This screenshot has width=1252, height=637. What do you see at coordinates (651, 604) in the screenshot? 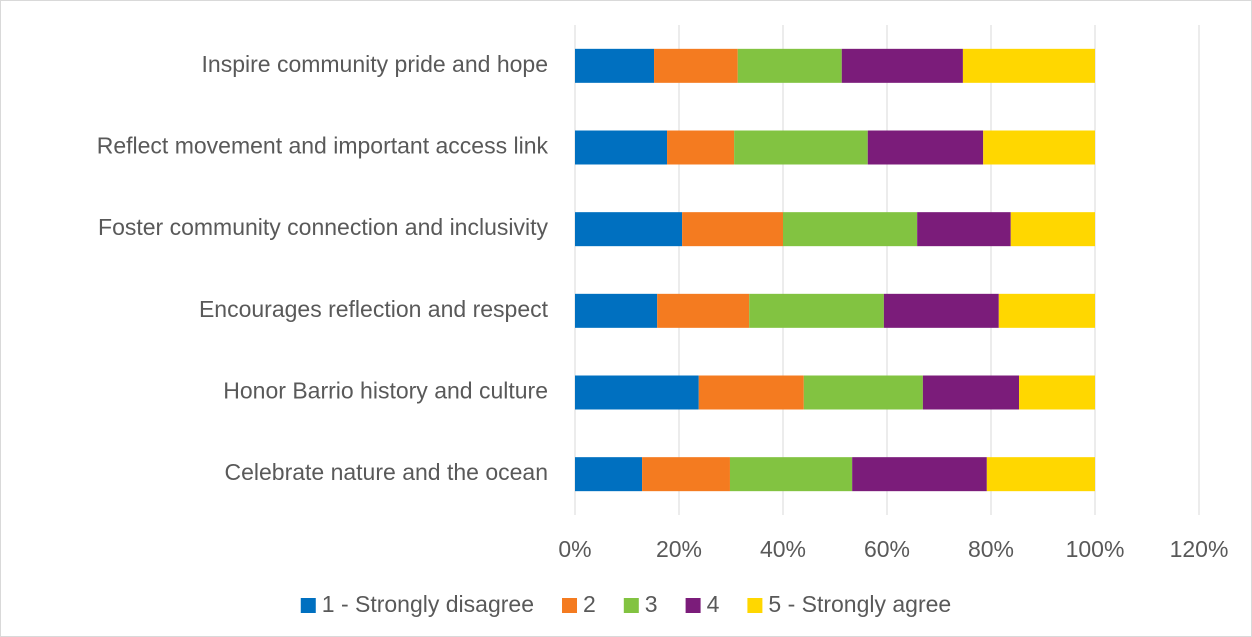
I see `legend-label: 3` at bounding box center [651, 604].